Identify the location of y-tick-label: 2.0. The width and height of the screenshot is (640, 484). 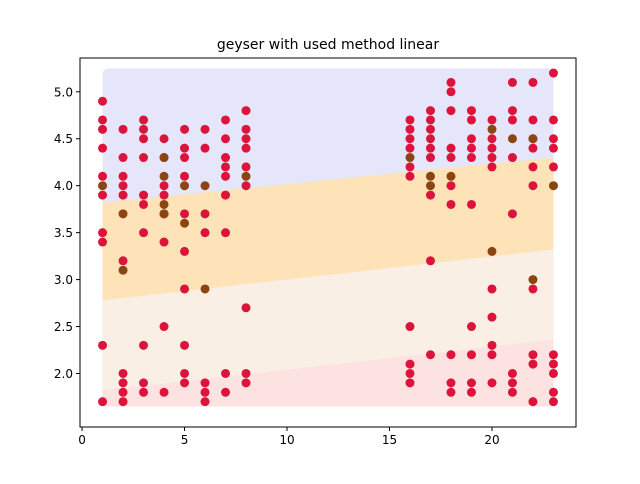
(63, 374).